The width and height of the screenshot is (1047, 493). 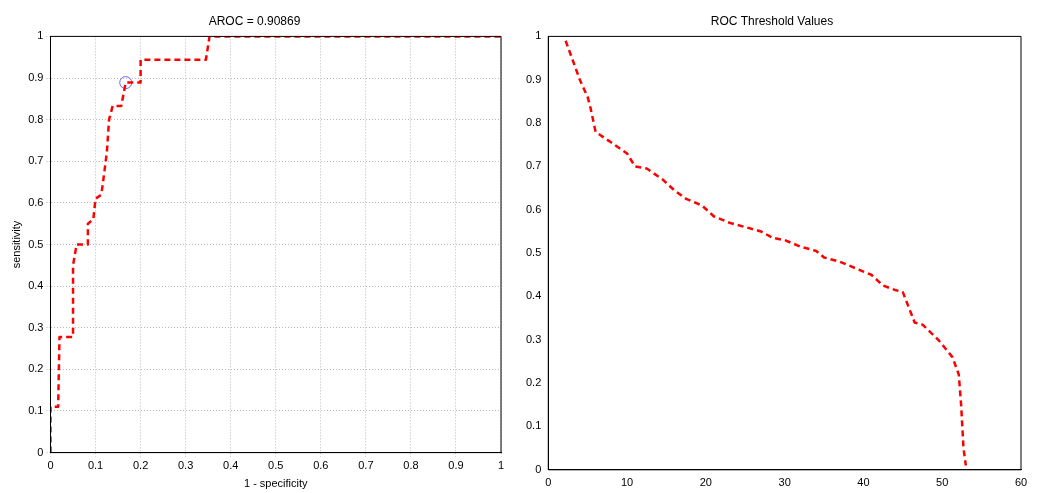 What do you see at coordinates (95, 465) in the screenshot?
I see `x-tick-label: 0.1` at bounding box center [95, 465].